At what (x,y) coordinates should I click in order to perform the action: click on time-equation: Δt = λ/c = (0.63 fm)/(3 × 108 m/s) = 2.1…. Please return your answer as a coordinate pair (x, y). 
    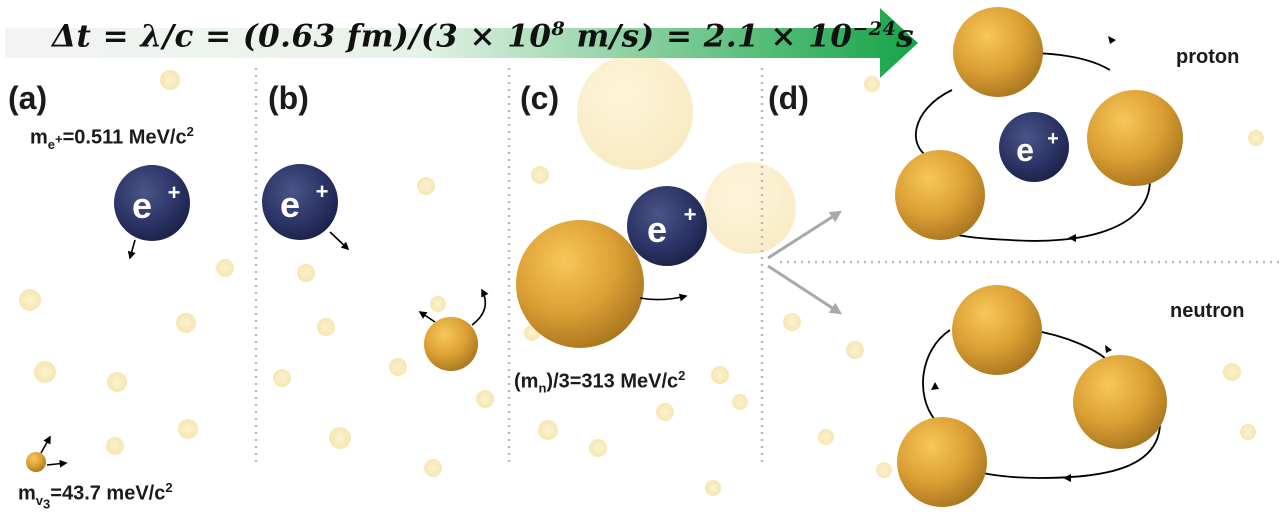
    Looking at the image, I should click on (483, 36).